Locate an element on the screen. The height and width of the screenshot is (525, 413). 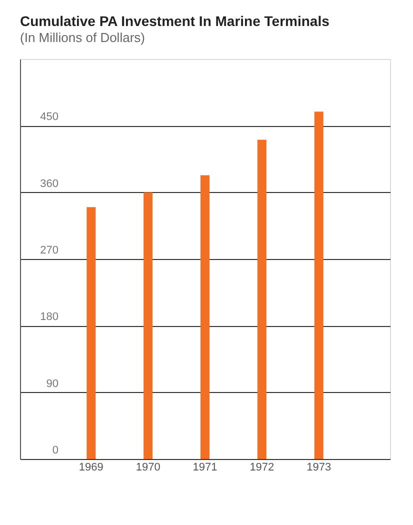
y-tick-label: 270 is located at coordinates (49, 250).